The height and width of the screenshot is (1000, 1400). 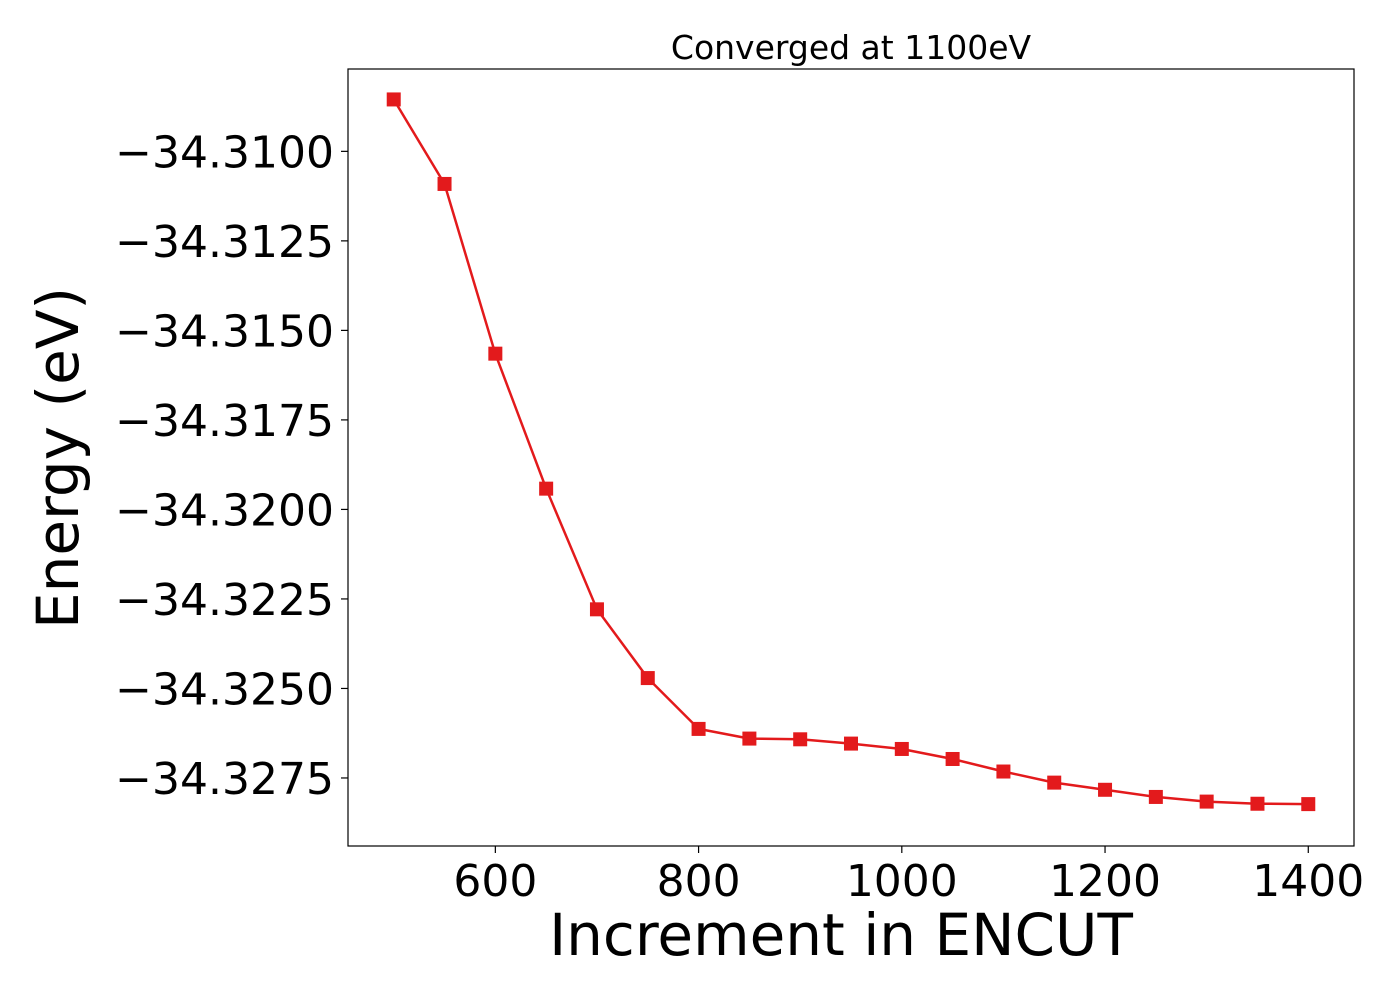 I want to click on y-tick-label: −34.3100, so click(x=224, y=152).